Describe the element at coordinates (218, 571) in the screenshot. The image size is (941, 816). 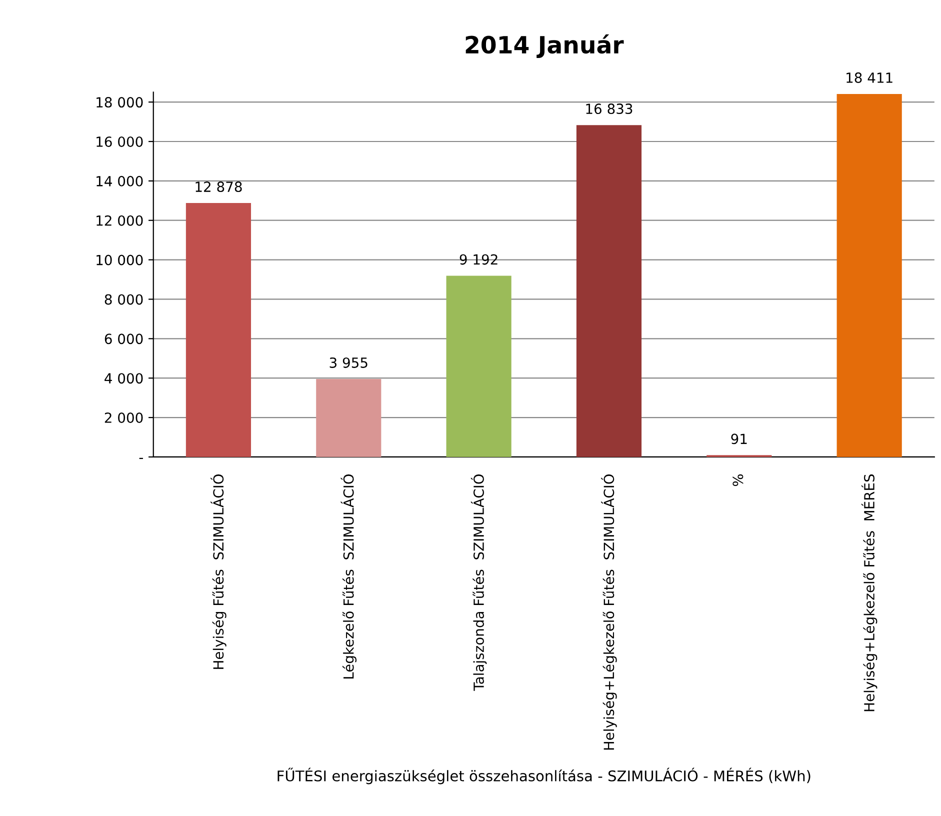
I see `x-tick-label: Helyiség Fűtés SZIMULÁCIÓ` at that location.